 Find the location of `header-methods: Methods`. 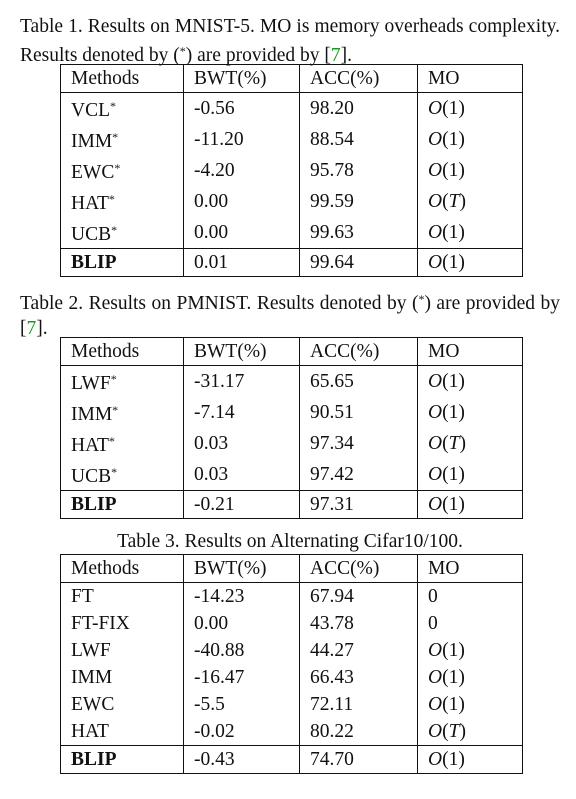

header-methods: Methods is located at coordinates (122, 568).